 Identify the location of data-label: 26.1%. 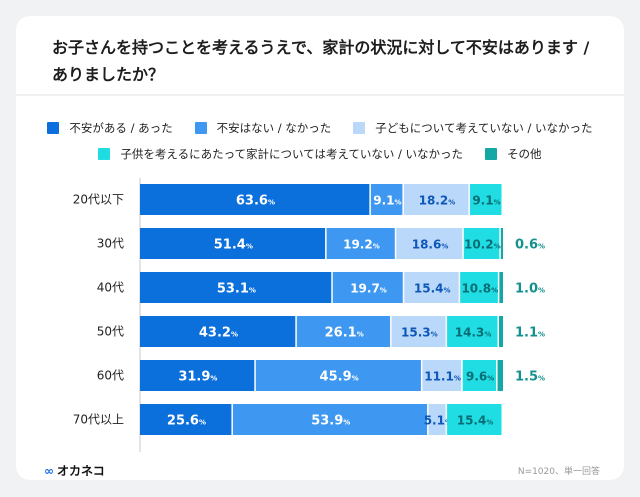
(344, 333).